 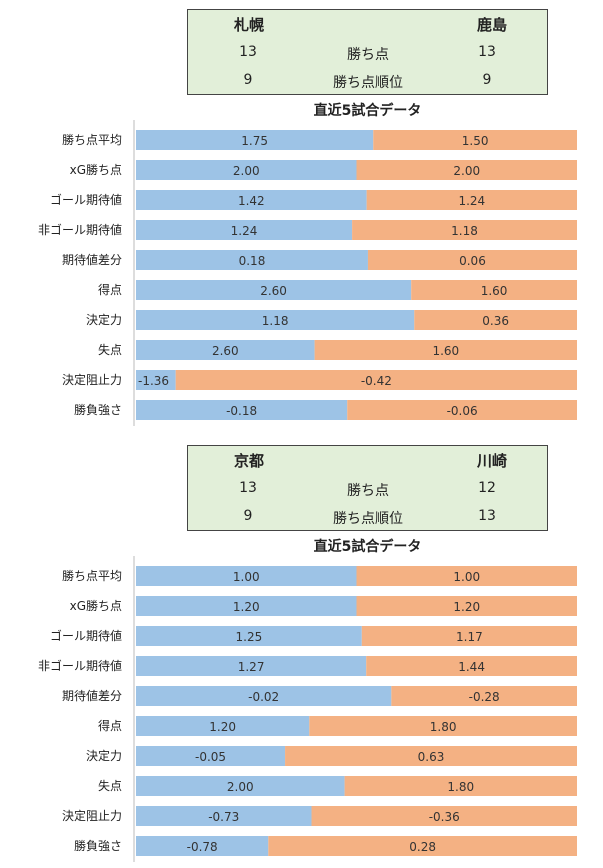 I want to click on chart-subtitle: 直近5試合データ, so click(x=367, y=547).